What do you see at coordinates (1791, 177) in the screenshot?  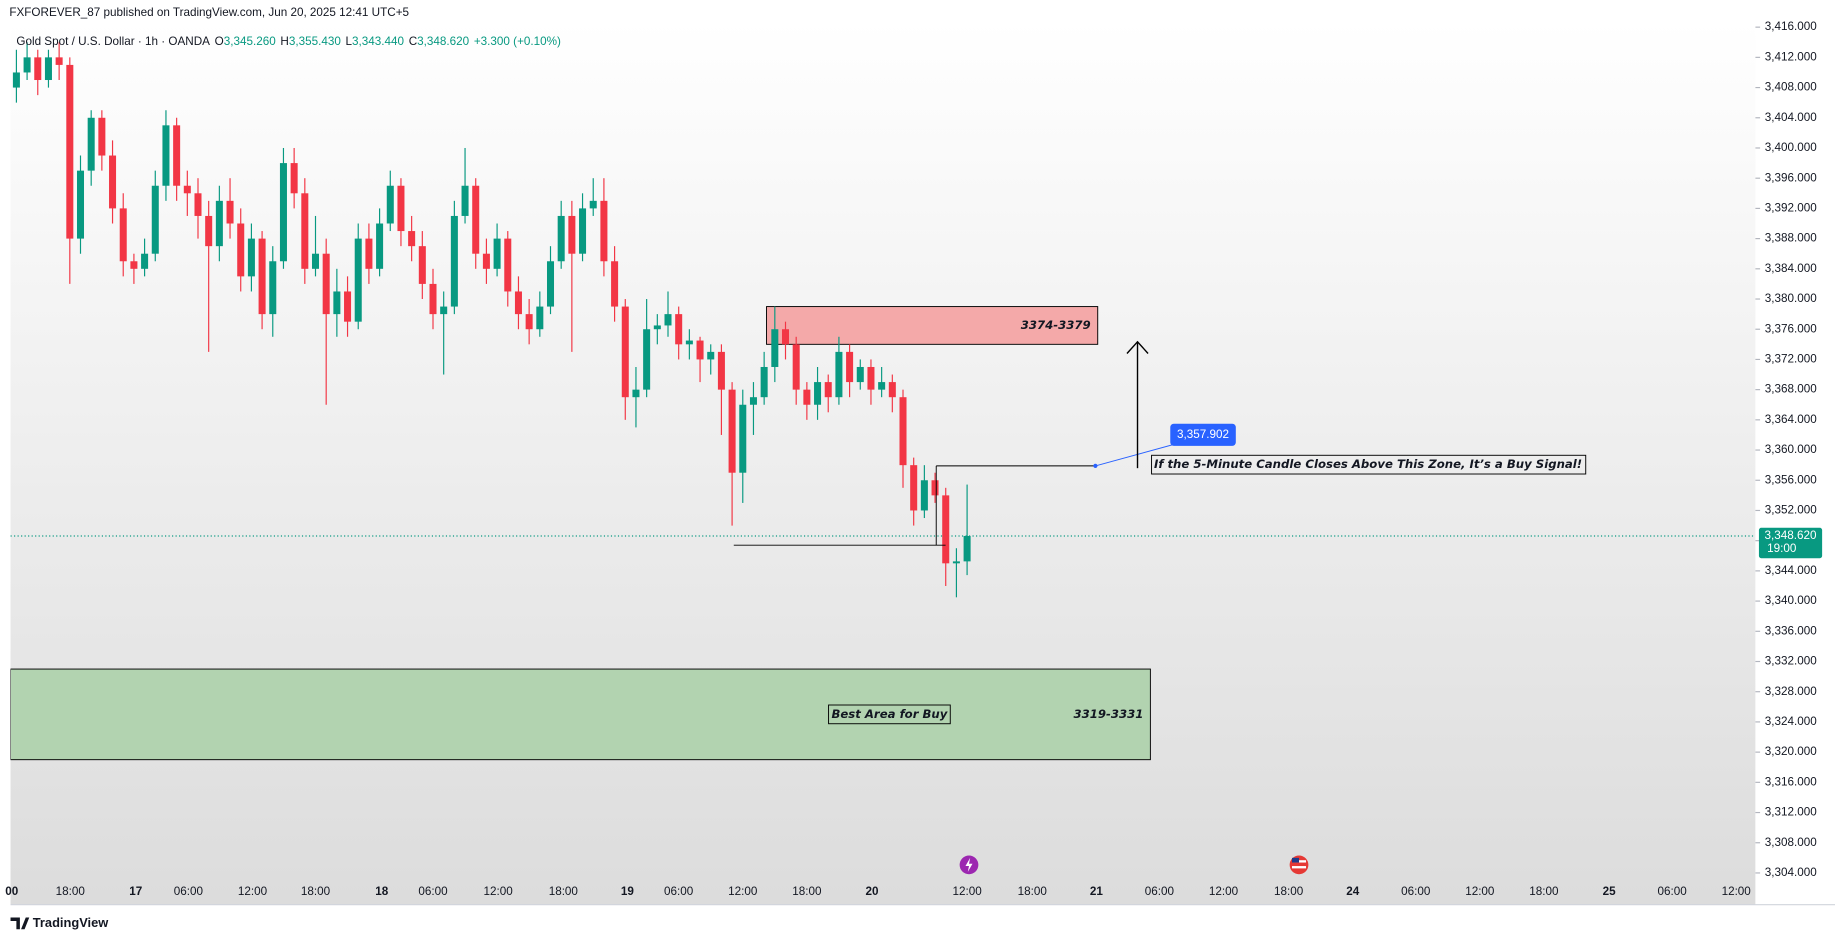 I see `y-tick-label: 3,396.000` at bounding box center [1791, 177].